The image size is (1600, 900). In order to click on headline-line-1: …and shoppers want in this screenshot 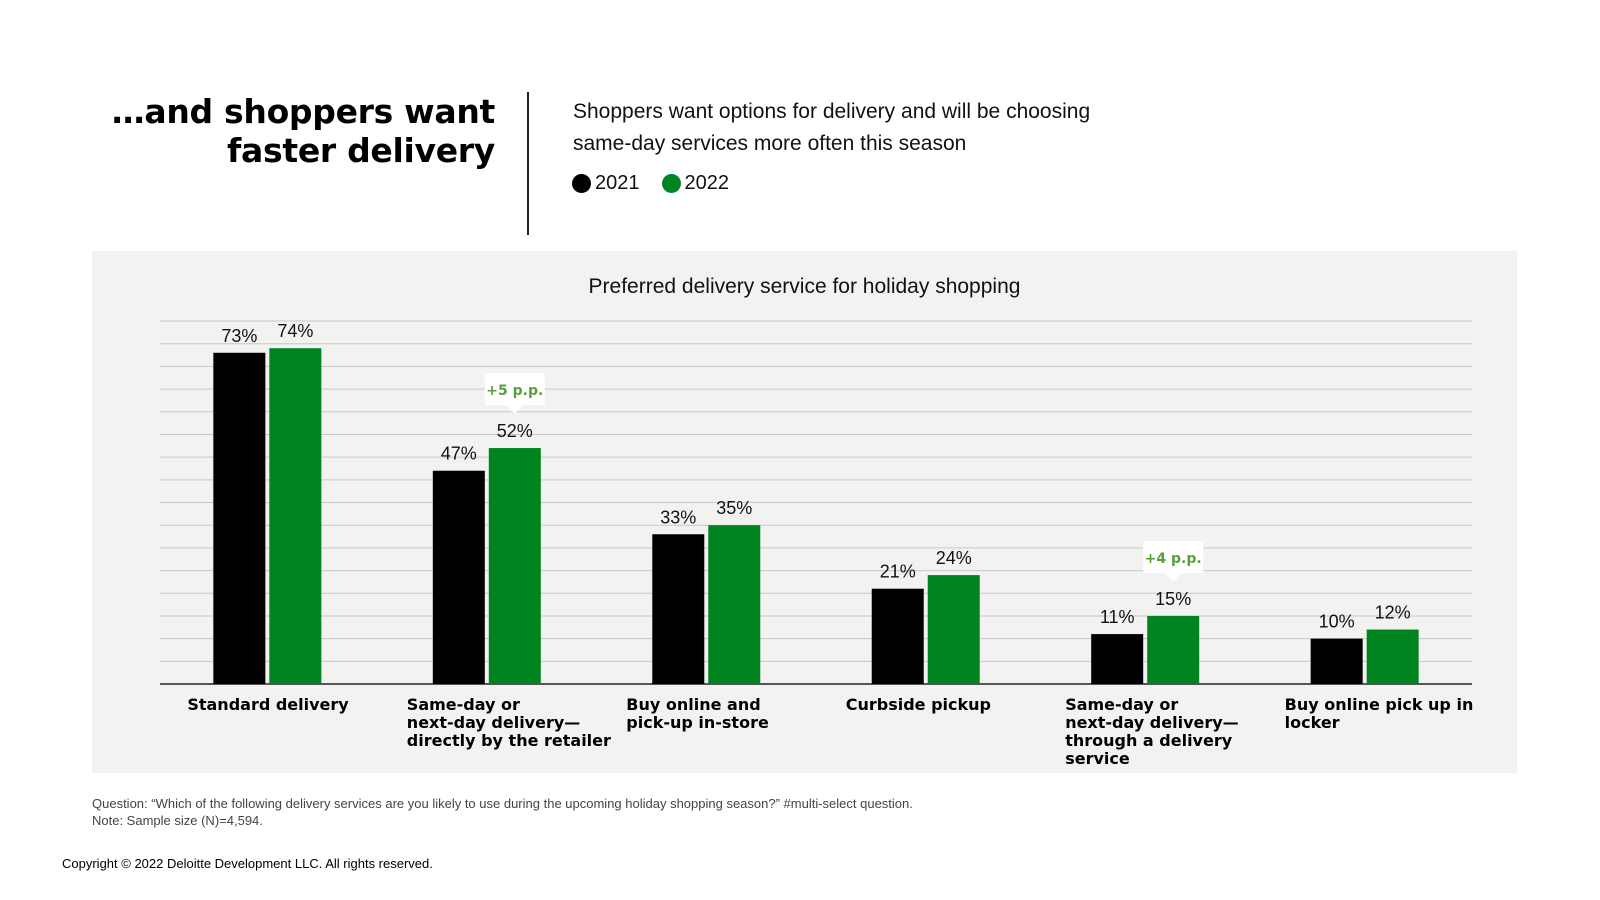, I will do `click(303, 111)`.